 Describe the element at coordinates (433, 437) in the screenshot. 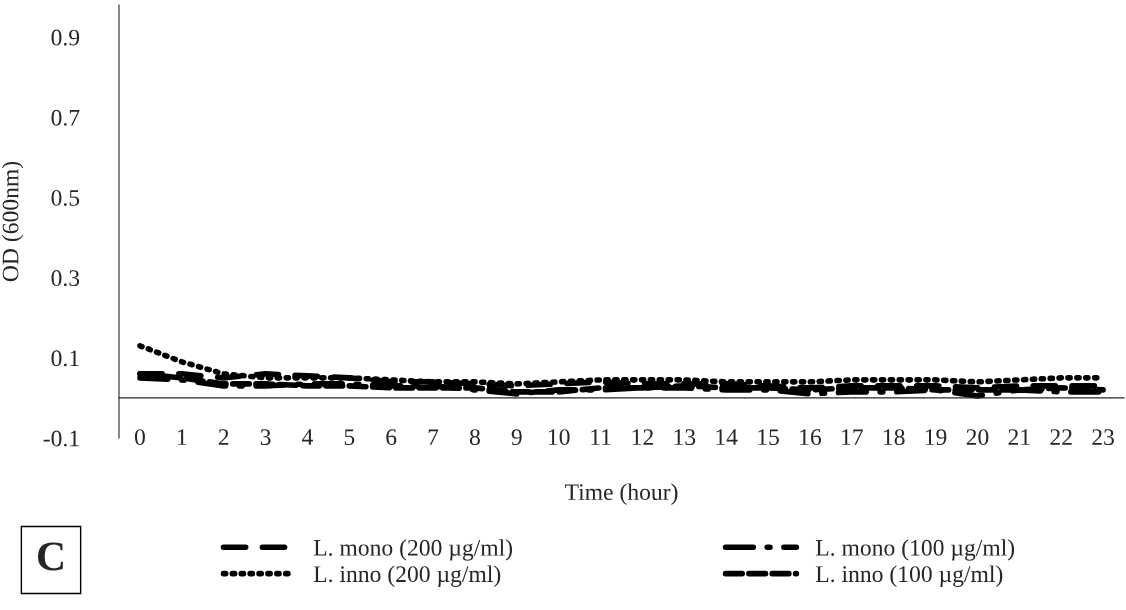

I see `x-tick-label: 7` at that location.